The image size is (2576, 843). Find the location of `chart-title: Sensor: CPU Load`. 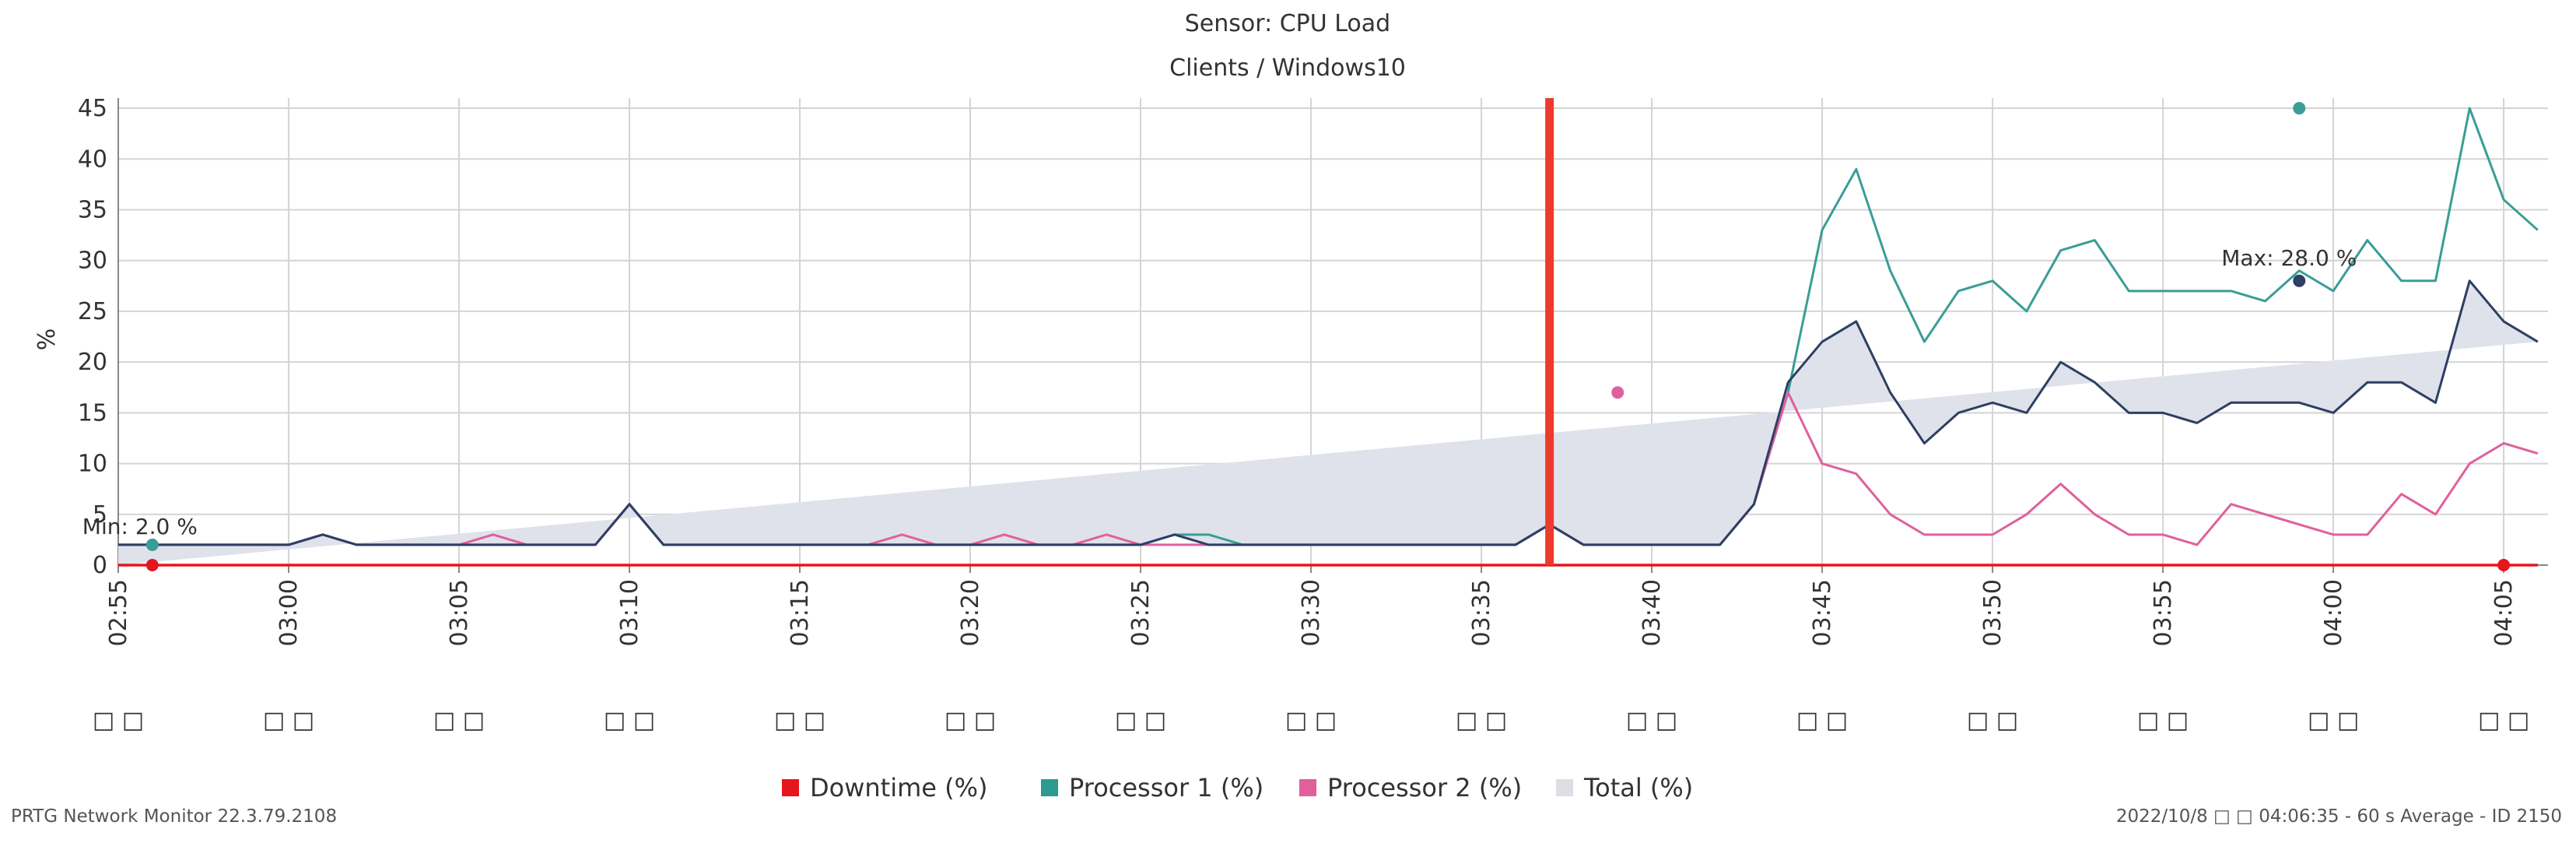

chart-title: Sensor: CPU Load is located at coordinates (1287, 23).